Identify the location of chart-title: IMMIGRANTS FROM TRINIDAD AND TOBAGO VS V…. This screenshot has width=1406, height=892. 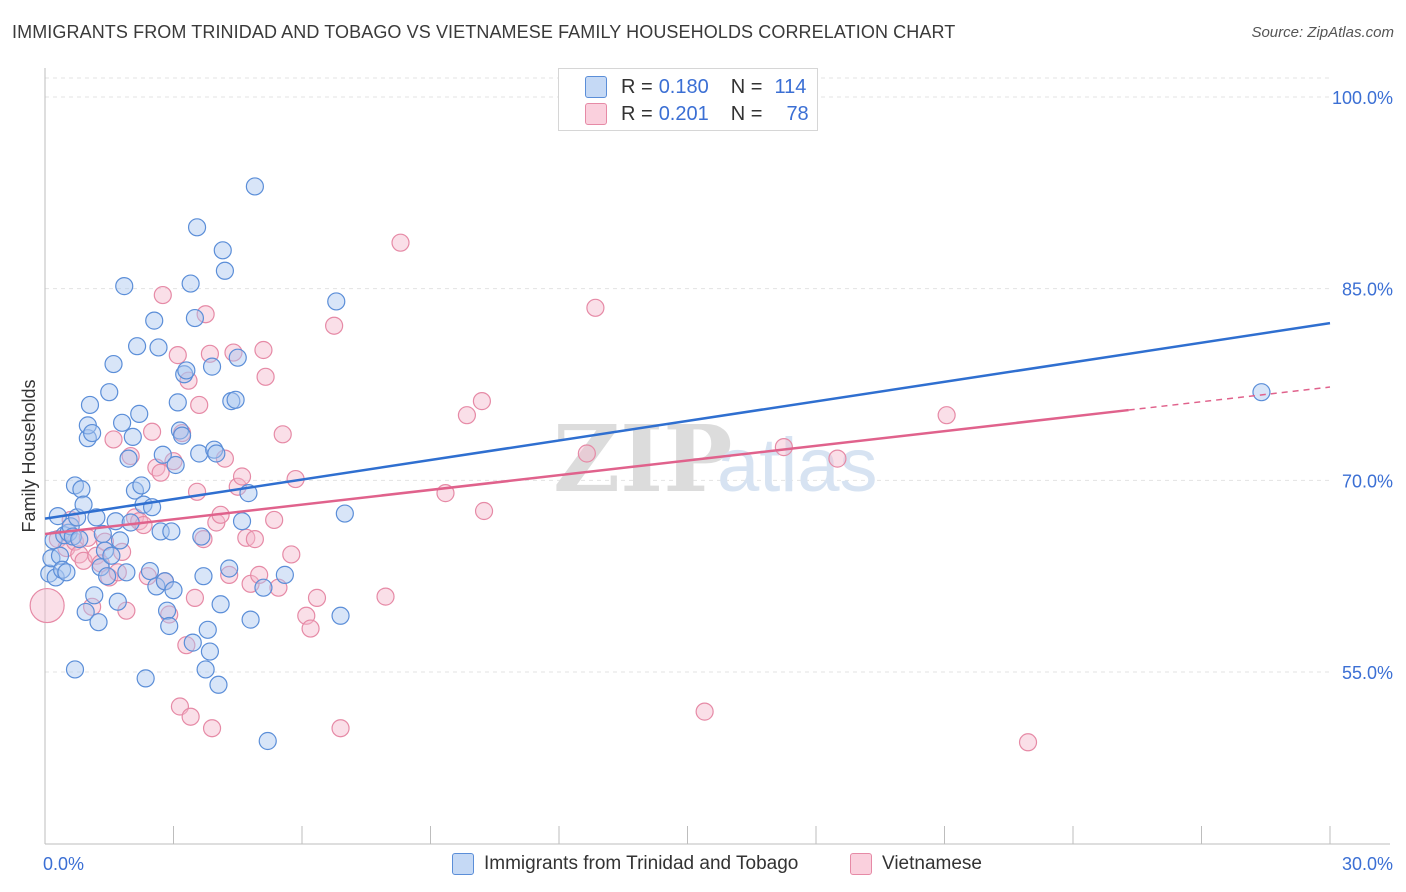
(484, 32).